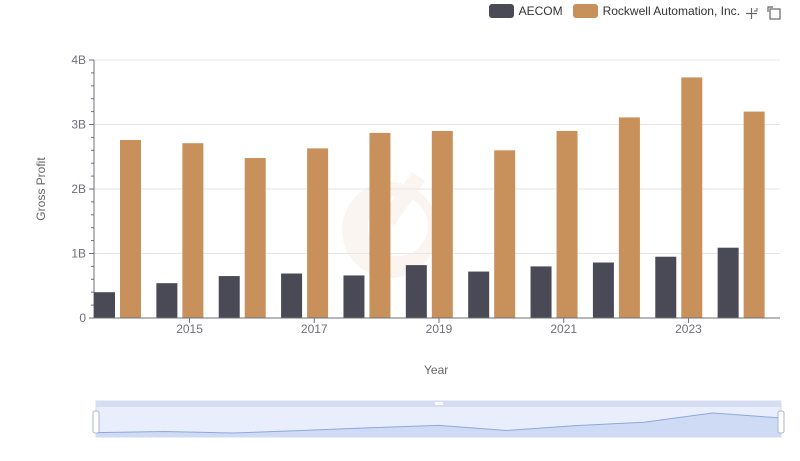  What do you see at coordinates (314, 329) in the screenshot?
I see `x-tick-label: 2017` at bounding box center [314, 329].